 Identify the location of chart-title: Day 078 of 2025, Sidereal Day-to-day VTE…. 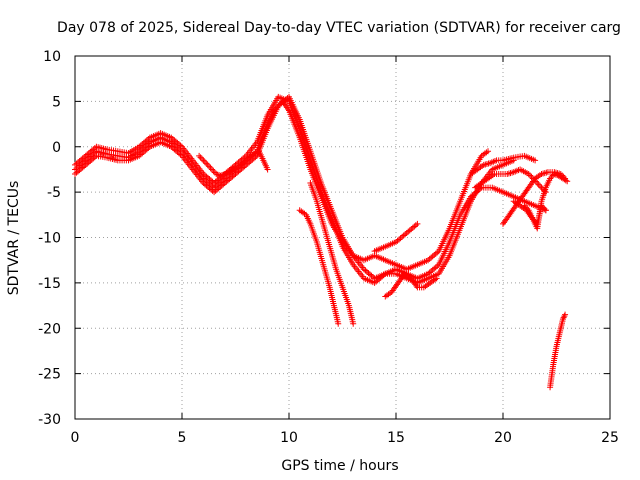
(339, 28).